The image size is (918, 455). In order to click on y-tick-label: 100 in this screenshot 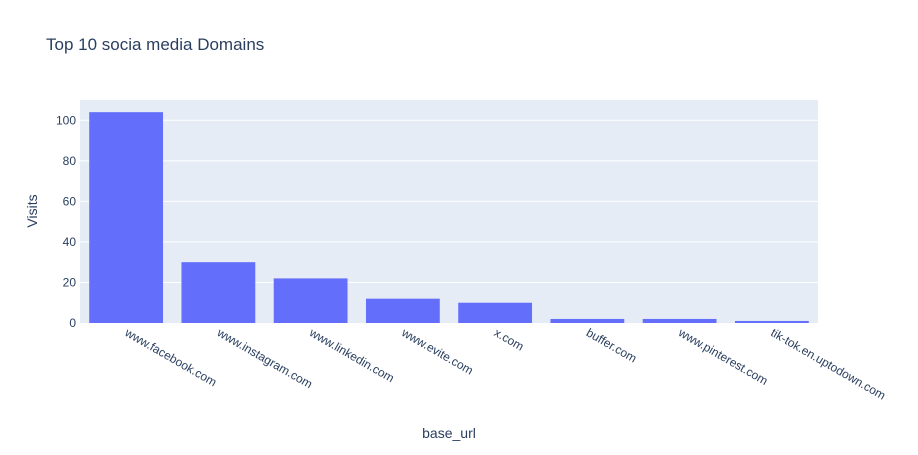, I will do `click(66, 120)`.